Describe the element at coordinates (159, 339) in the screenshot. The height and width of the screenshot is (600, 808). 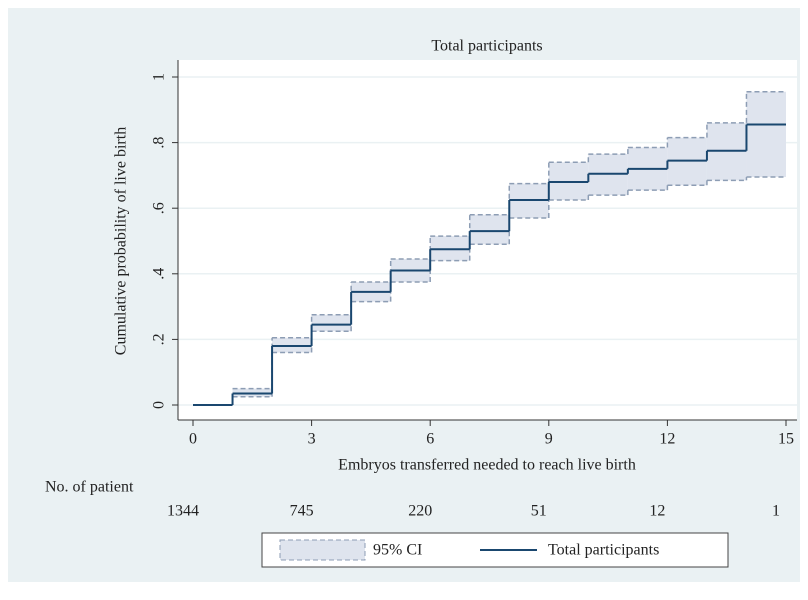
I see `y-tick-label: .2` at that location.